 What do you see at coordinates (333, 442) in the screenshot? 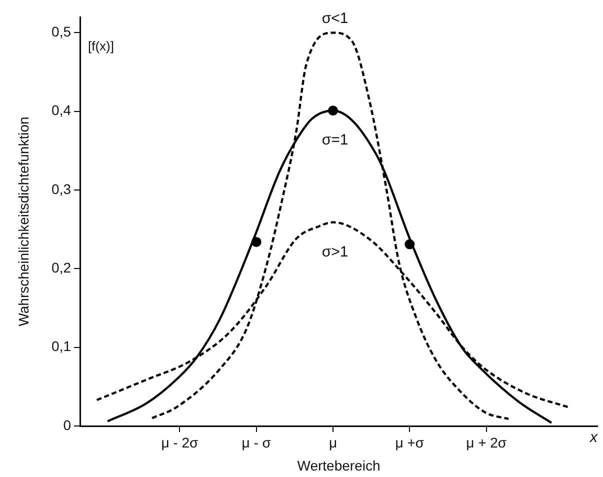
I see `x-tick-label: μ` at bounding box center [333, 442].